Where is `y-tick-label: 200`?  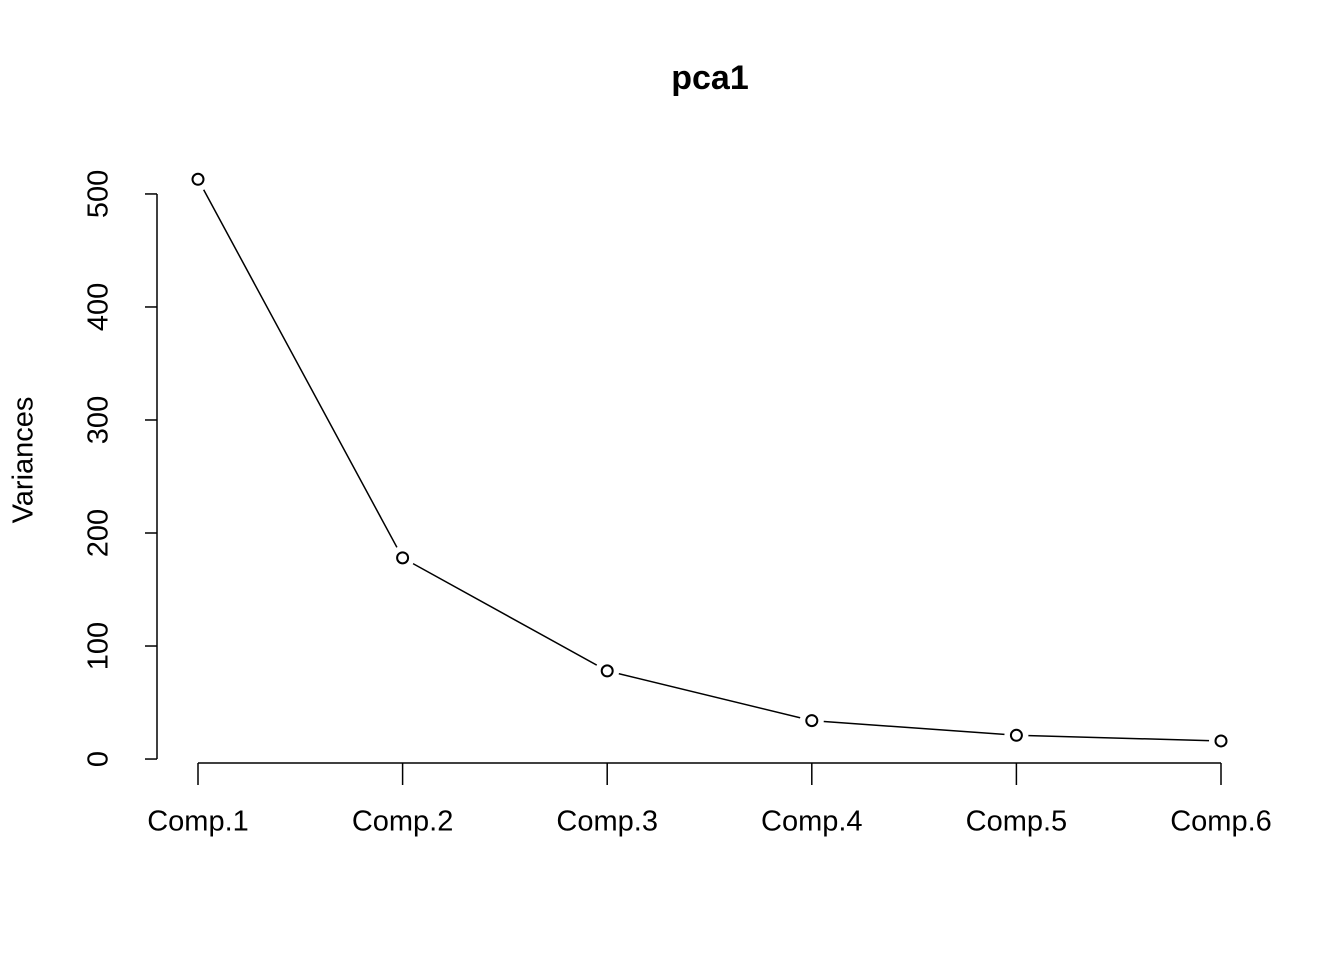 y-tick-label: 200 is located at coordinates (99, 533).